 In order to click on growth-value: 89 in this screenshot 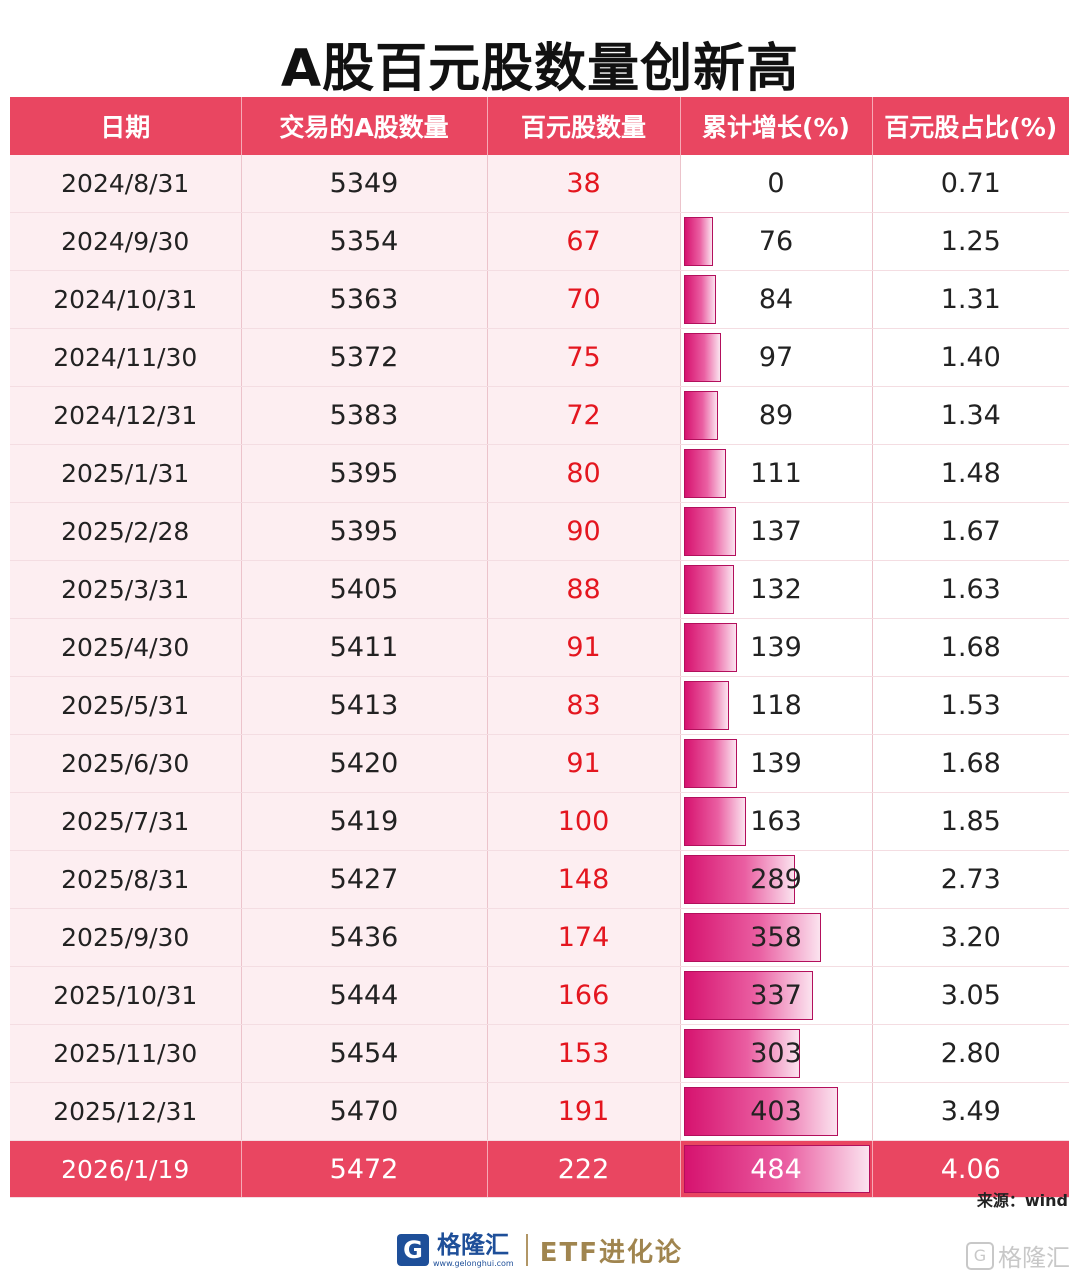, I will do `click(776, 415)`.